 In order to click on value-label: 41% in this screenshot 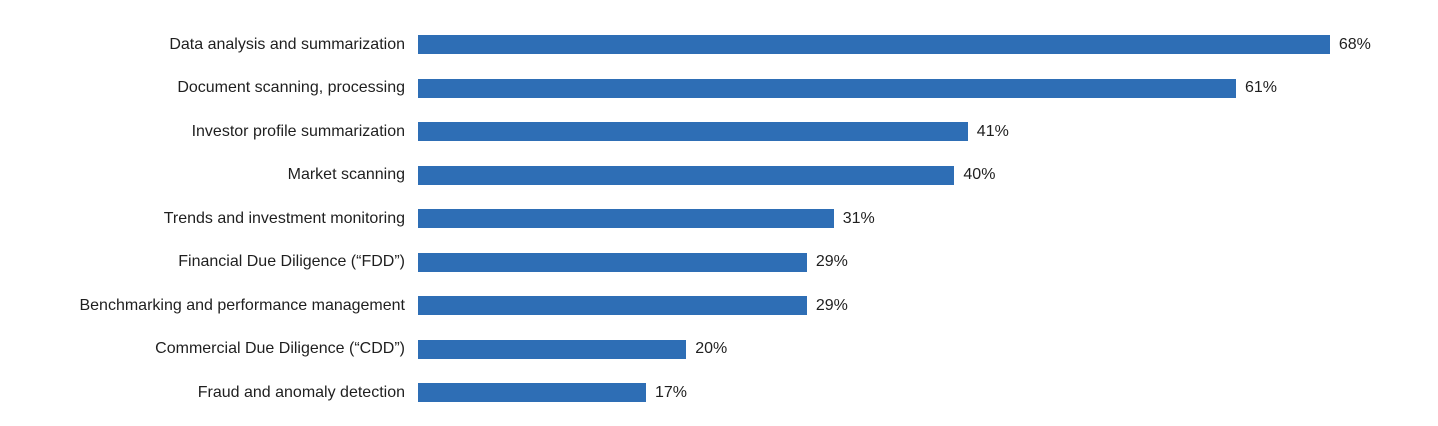, I will do `click(992, 131)`.